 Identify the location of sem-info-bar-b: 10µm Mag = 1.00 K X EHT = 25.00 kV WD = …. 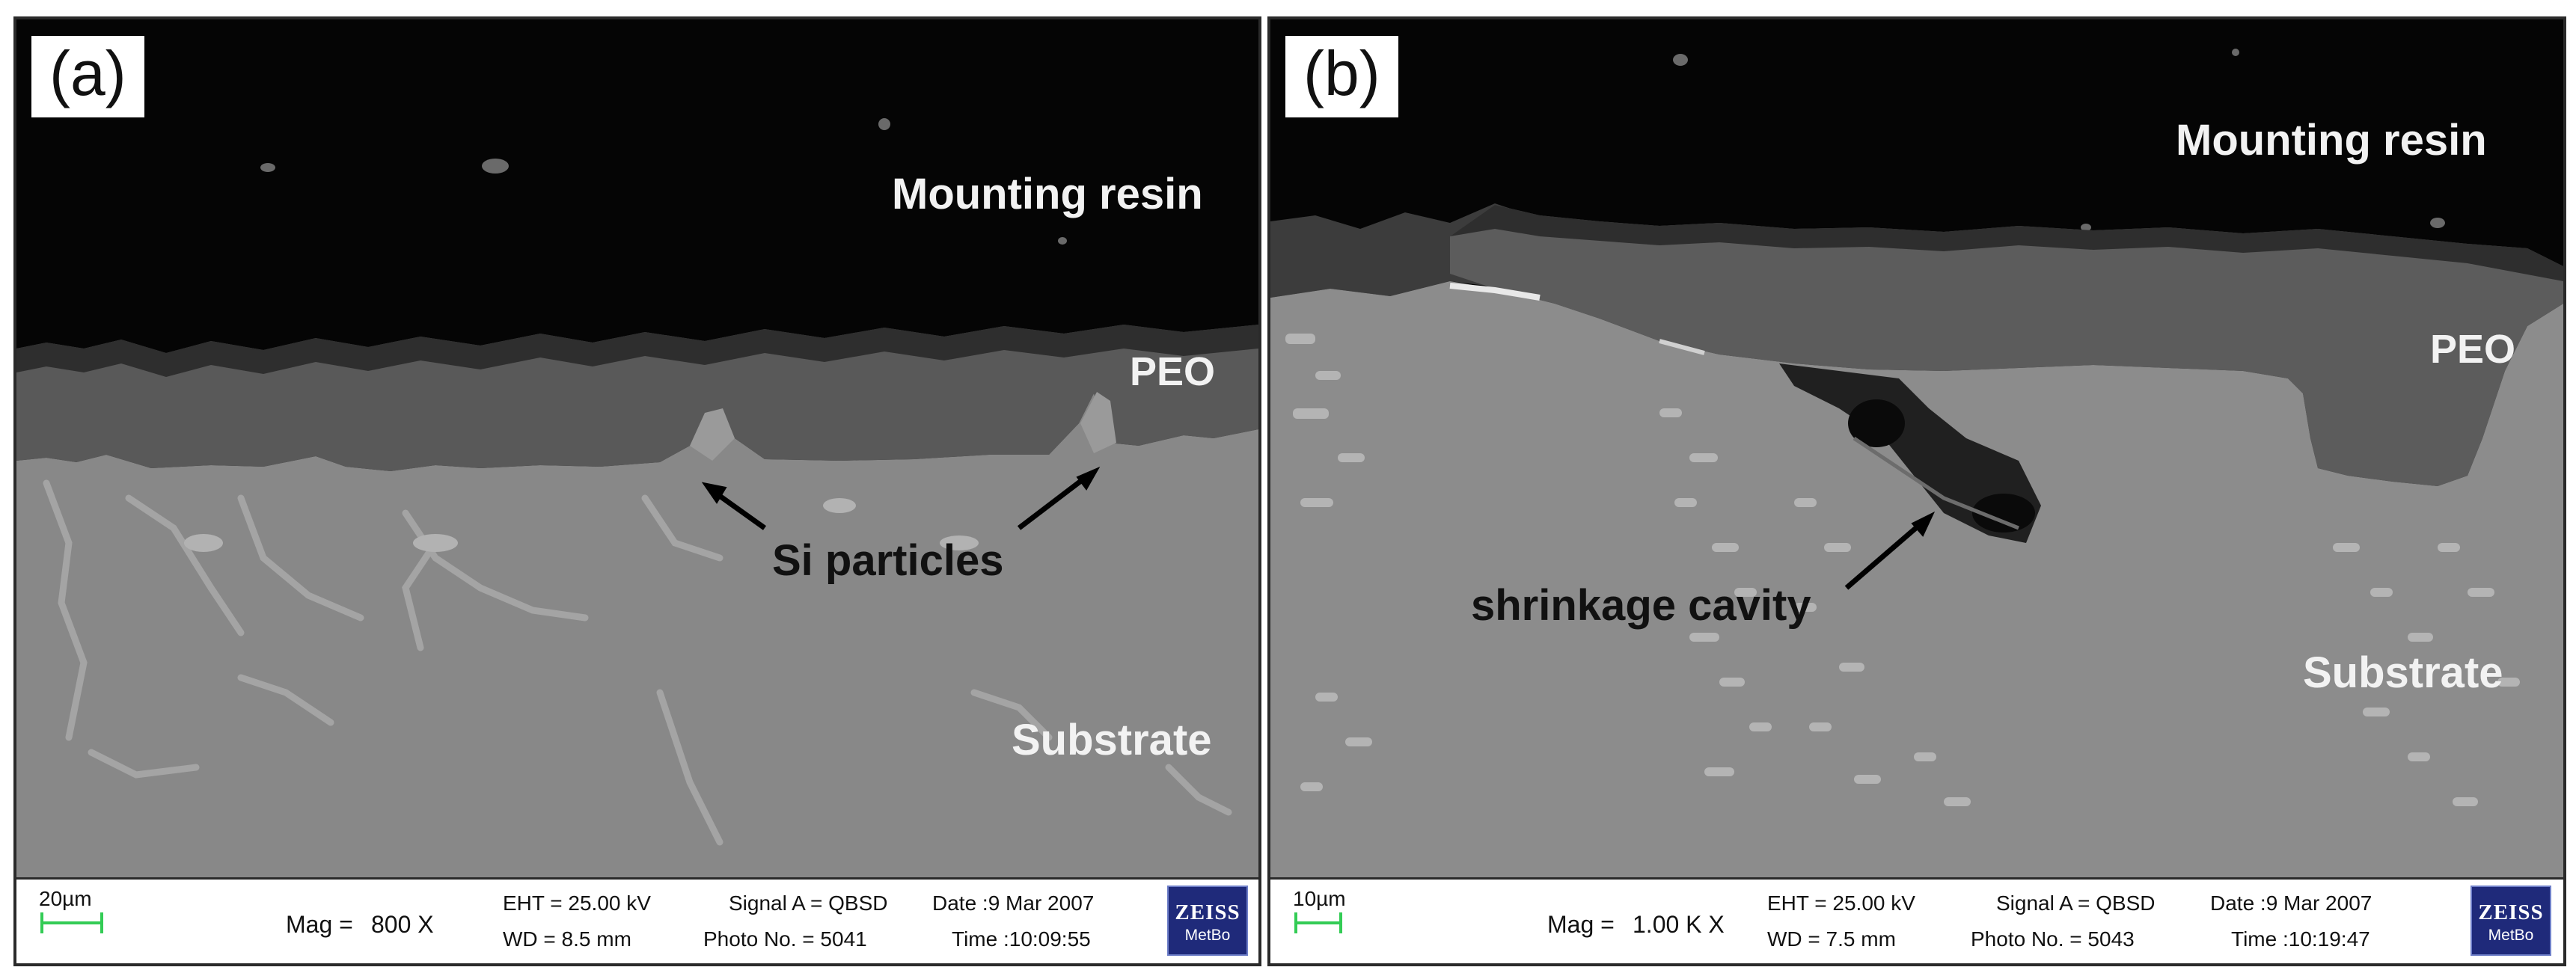
(1917, 920).